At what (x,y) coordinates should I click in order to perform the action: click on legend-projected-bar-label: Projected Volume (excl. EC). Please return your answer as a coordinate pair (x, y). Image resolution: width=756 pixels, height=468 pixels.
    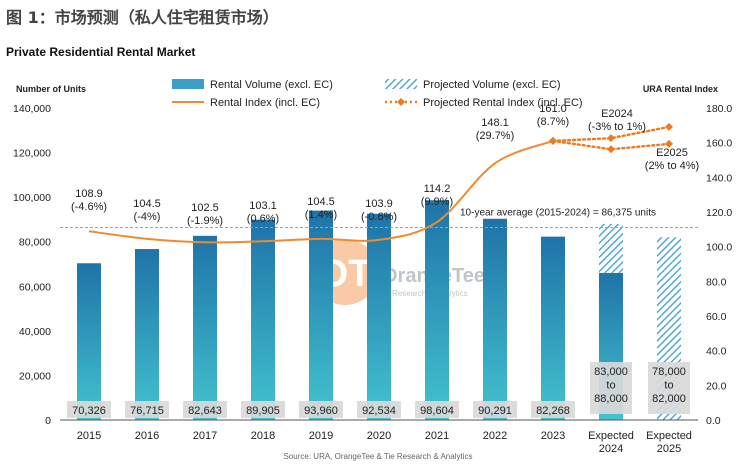
    Looking at the image, I should click on (492, 85).